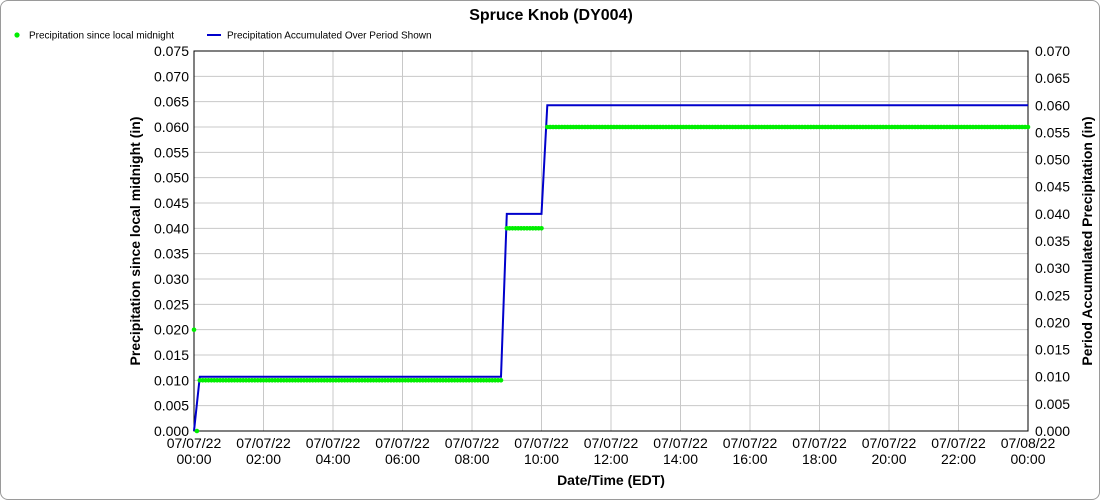  I want to click on y-tick-left-label: 0.060, so click(171, 127).